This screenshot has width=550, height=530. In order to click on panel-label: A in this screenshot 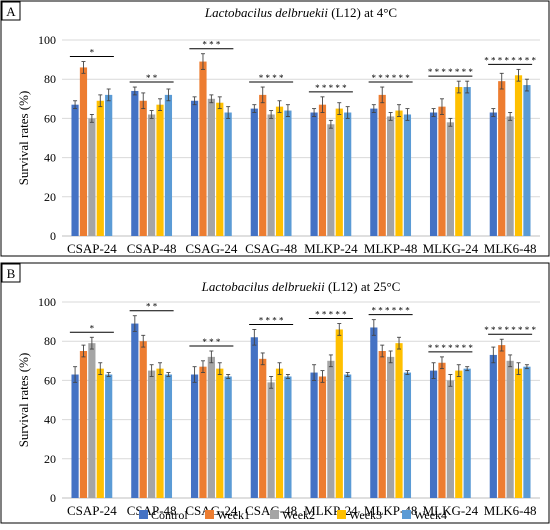, I will do `click(11, 11)`.